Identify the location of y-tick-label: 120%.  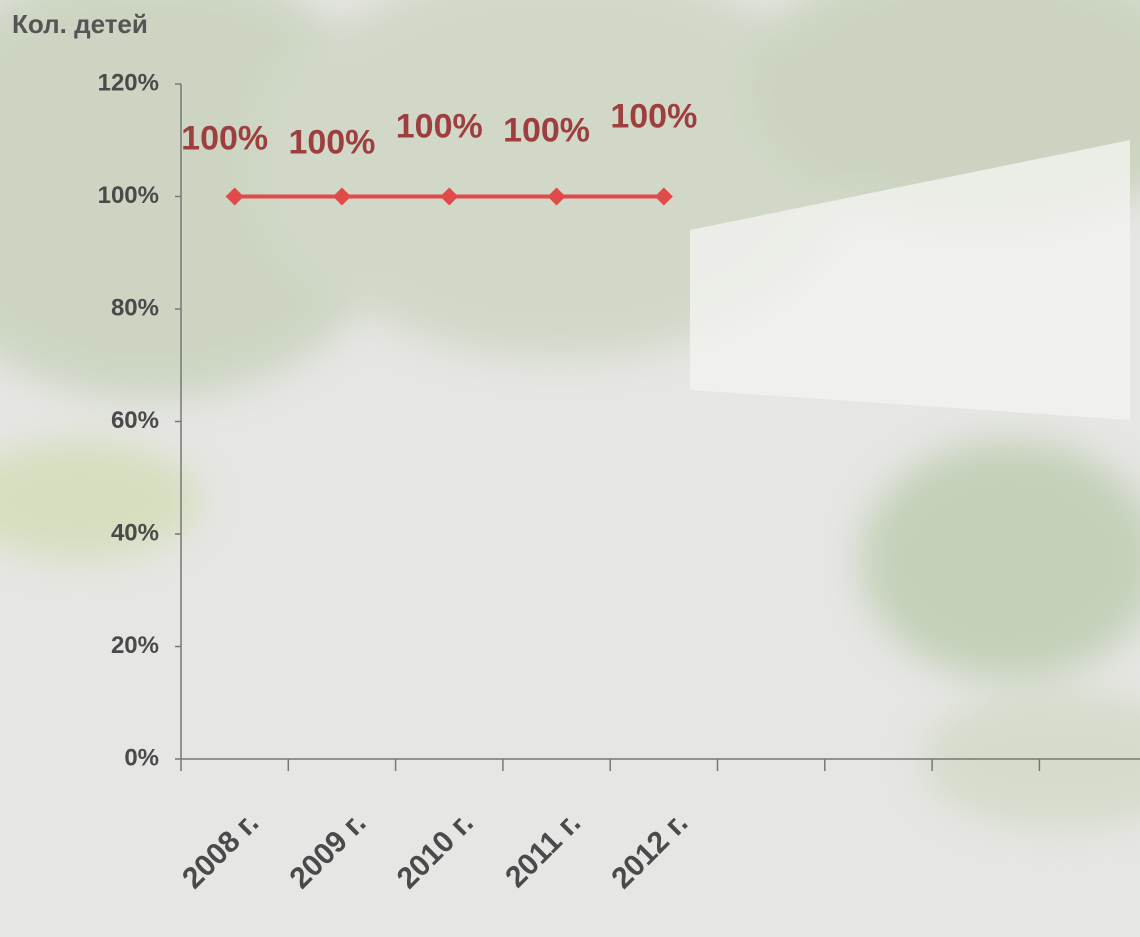
(128, 82).